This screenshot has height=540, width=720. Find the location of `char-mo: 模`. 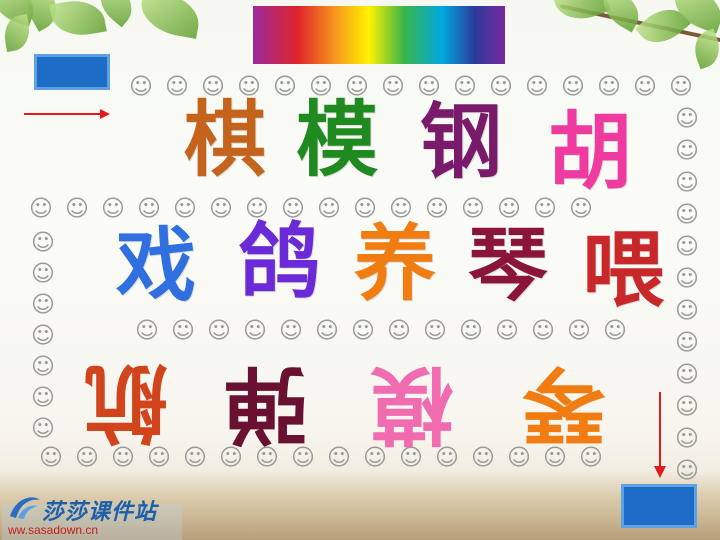

char-mo: 模 is located at coordinates (337, 140).